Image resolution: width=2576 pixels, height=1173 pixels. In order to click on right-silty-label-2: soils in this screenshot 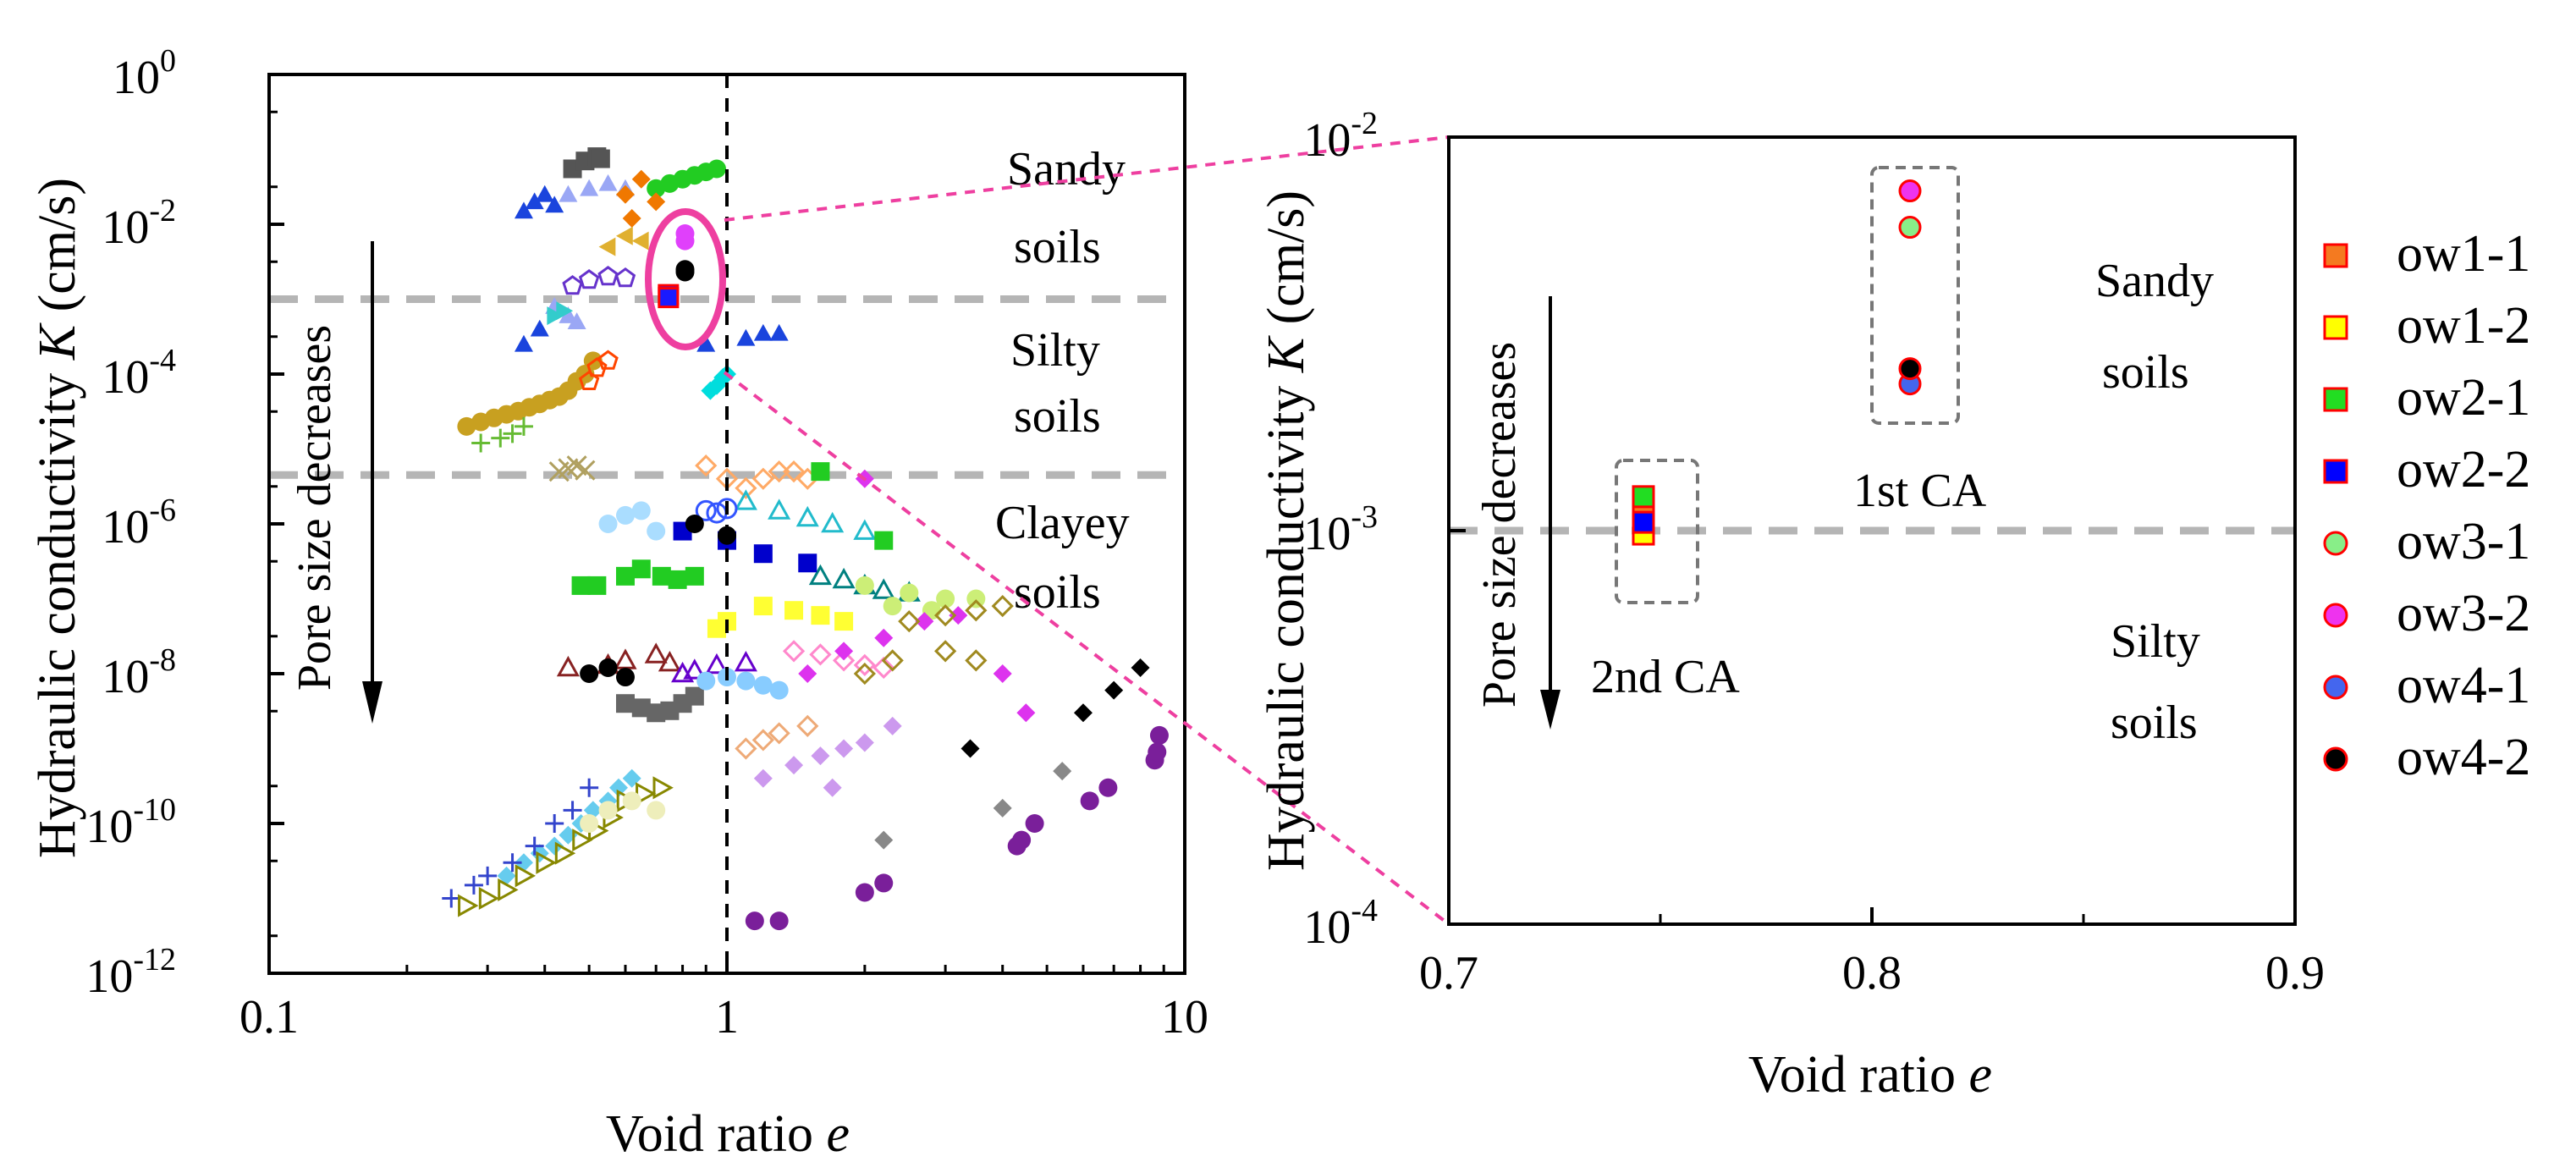, I will do `click(2154, 723)`.